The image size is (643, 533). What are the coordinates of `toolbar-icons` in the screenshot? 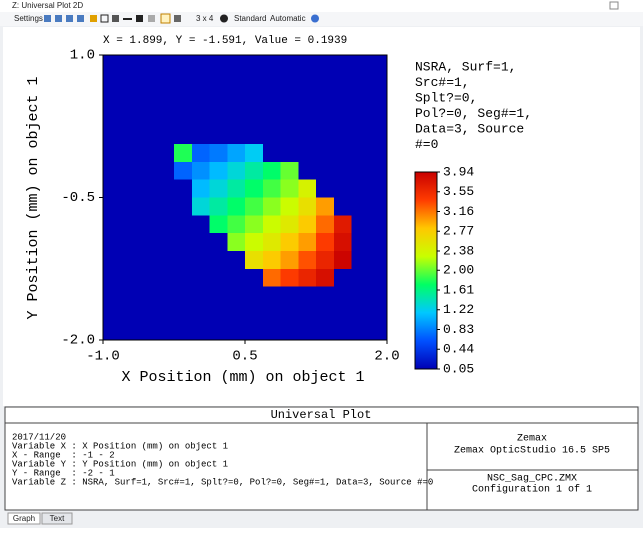 It's located at (181, 18).